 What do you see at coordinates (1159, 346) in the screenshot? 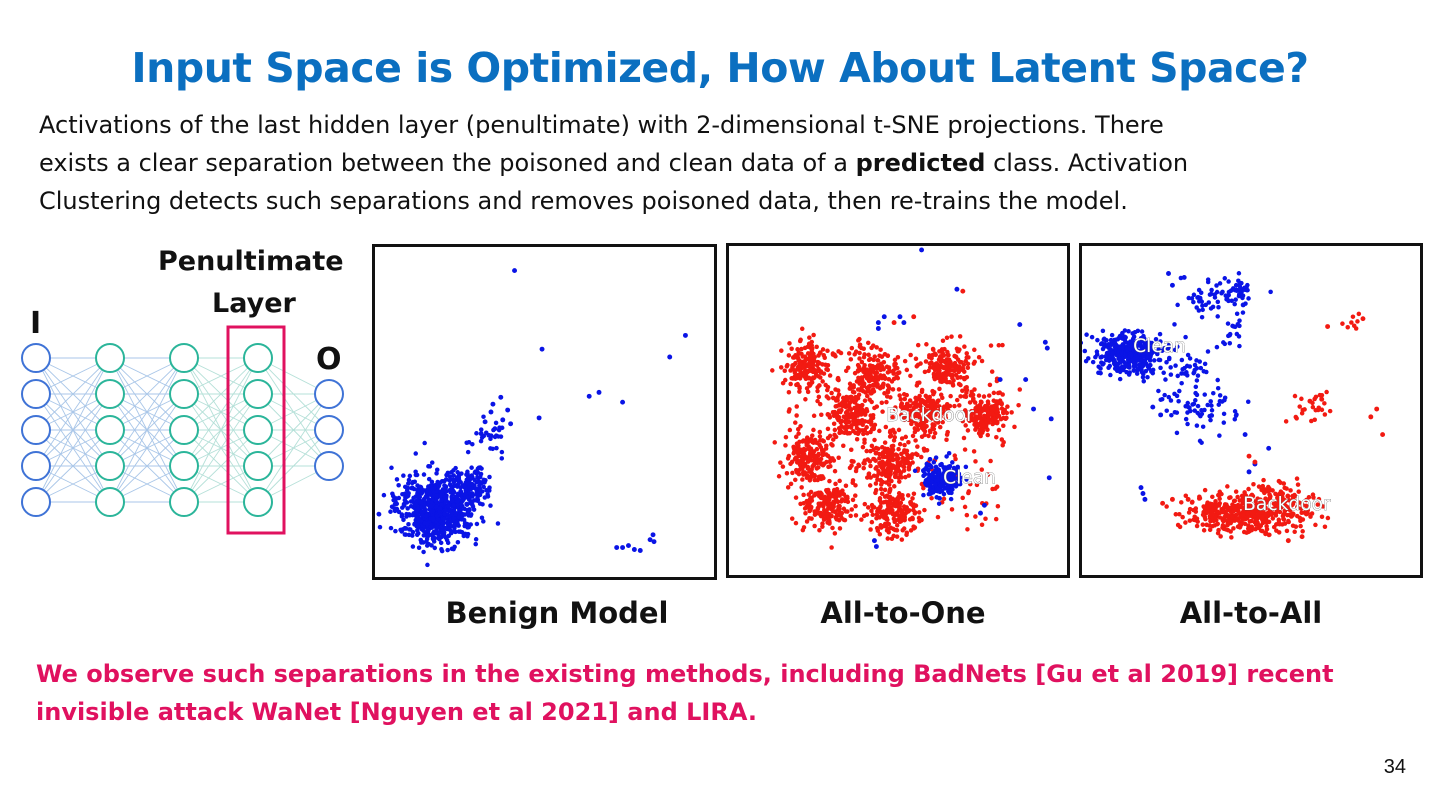
I see `cluster-label: Clean` at bounding box center [1159, 346].